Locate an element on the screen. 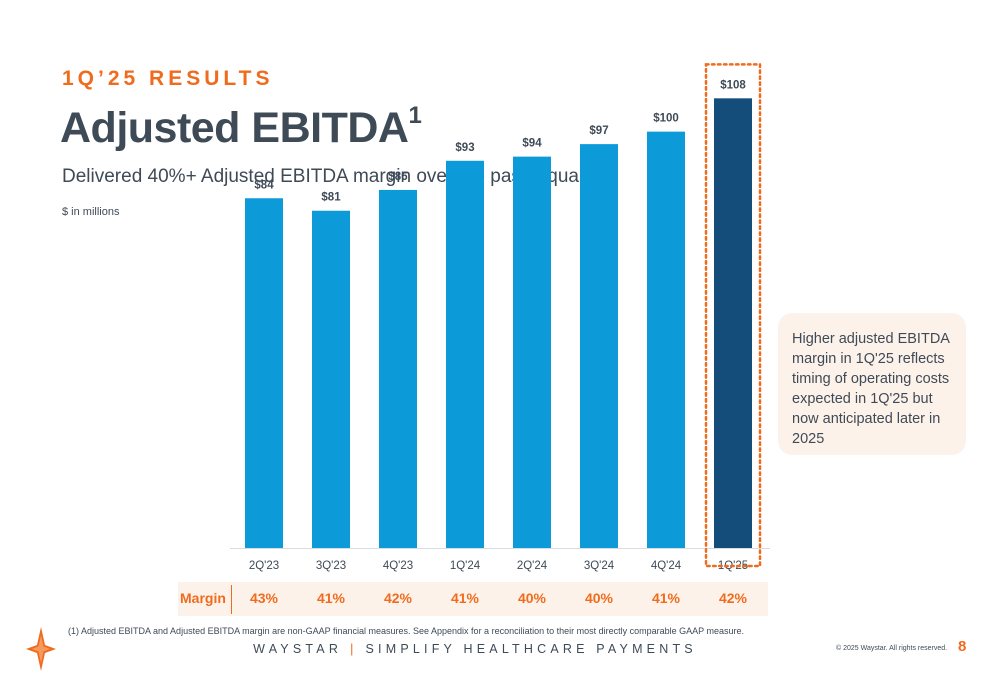 This screenshot has height=685, width=1000. title-footnote-marker: 1 is located at coordinates (415, 115).